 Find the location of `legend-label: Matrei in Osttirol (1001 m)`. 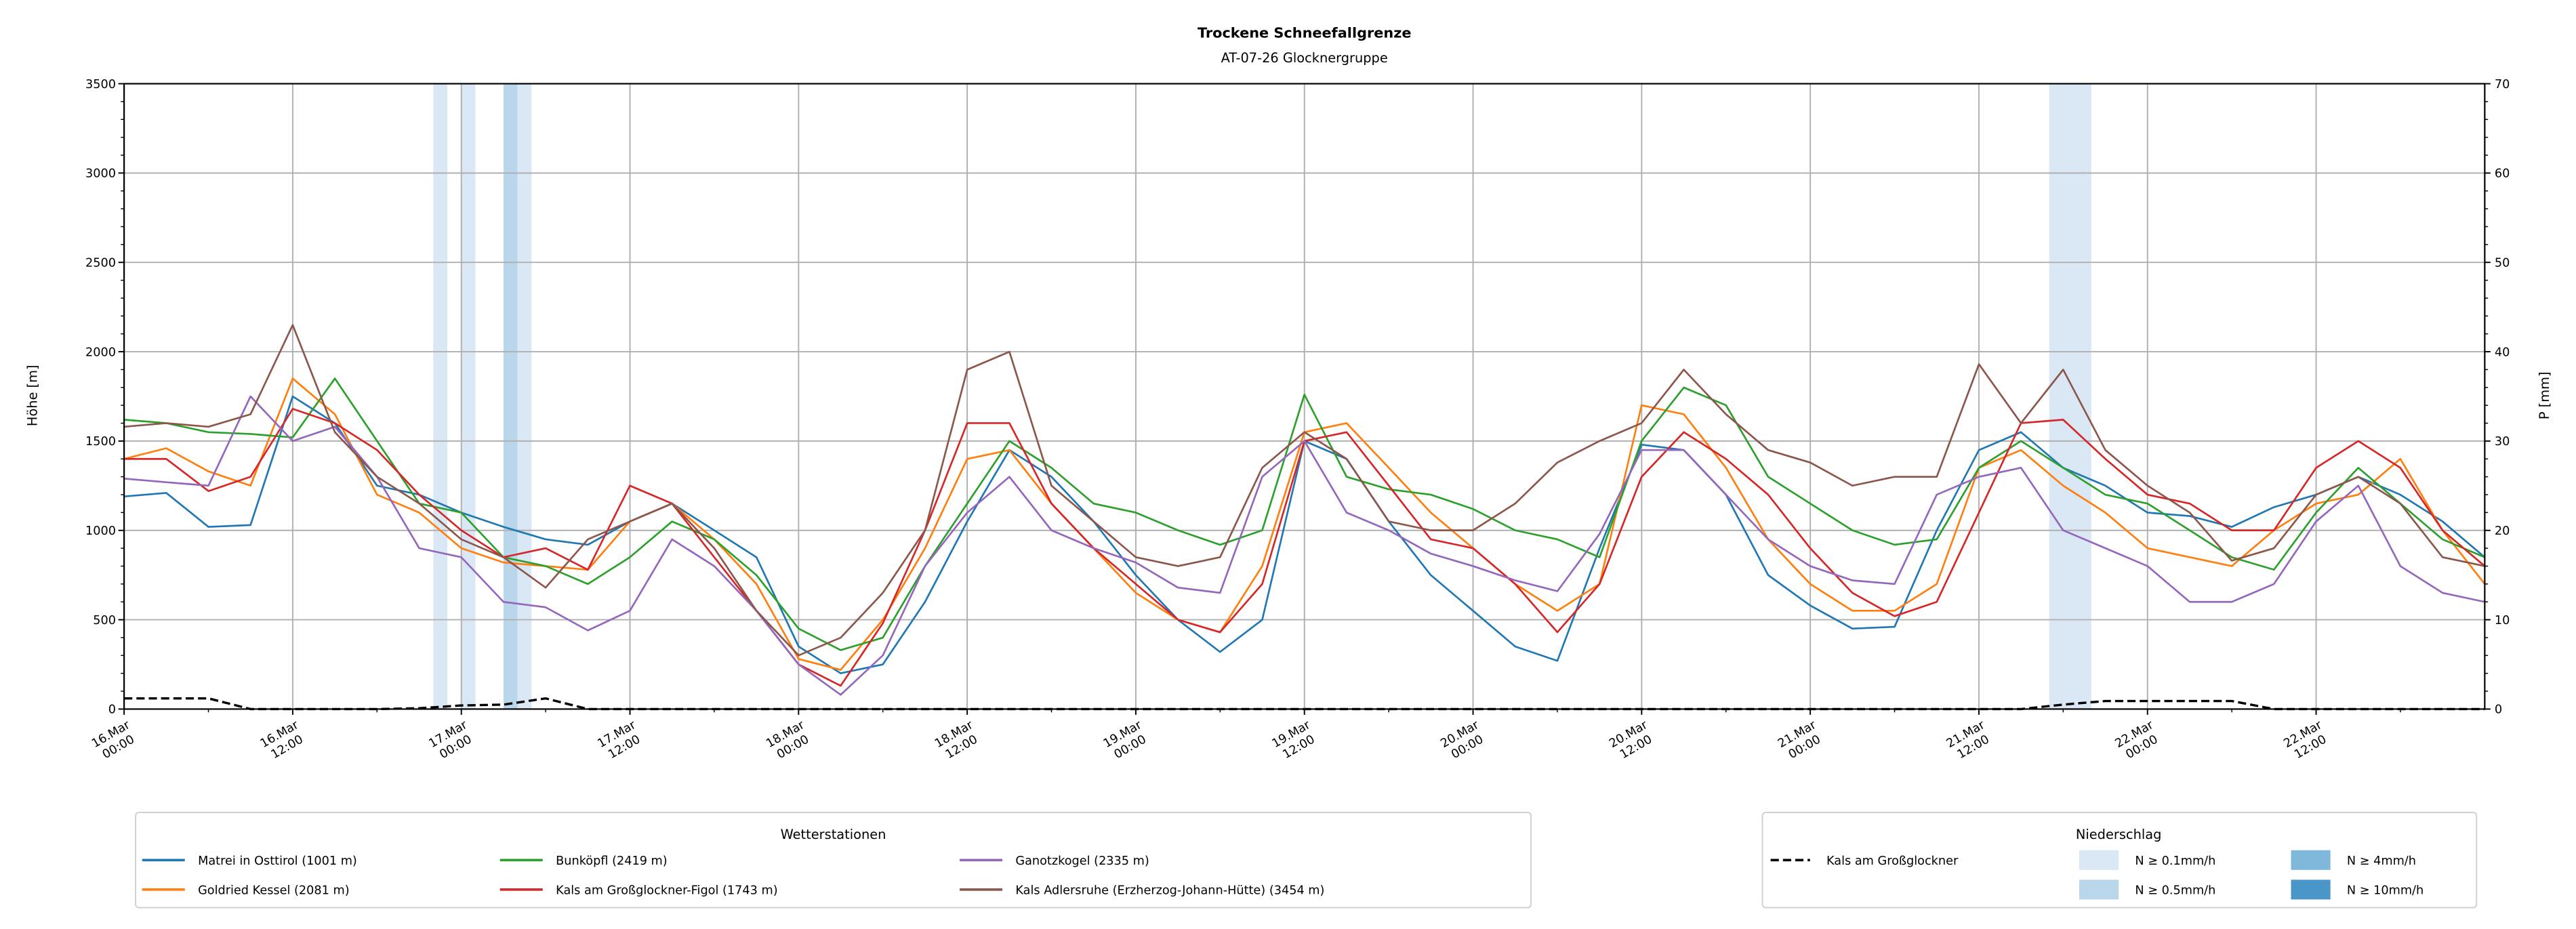

legend-label: Matrei in Osttirol (1001 m) is located at coordinates (277, 861).